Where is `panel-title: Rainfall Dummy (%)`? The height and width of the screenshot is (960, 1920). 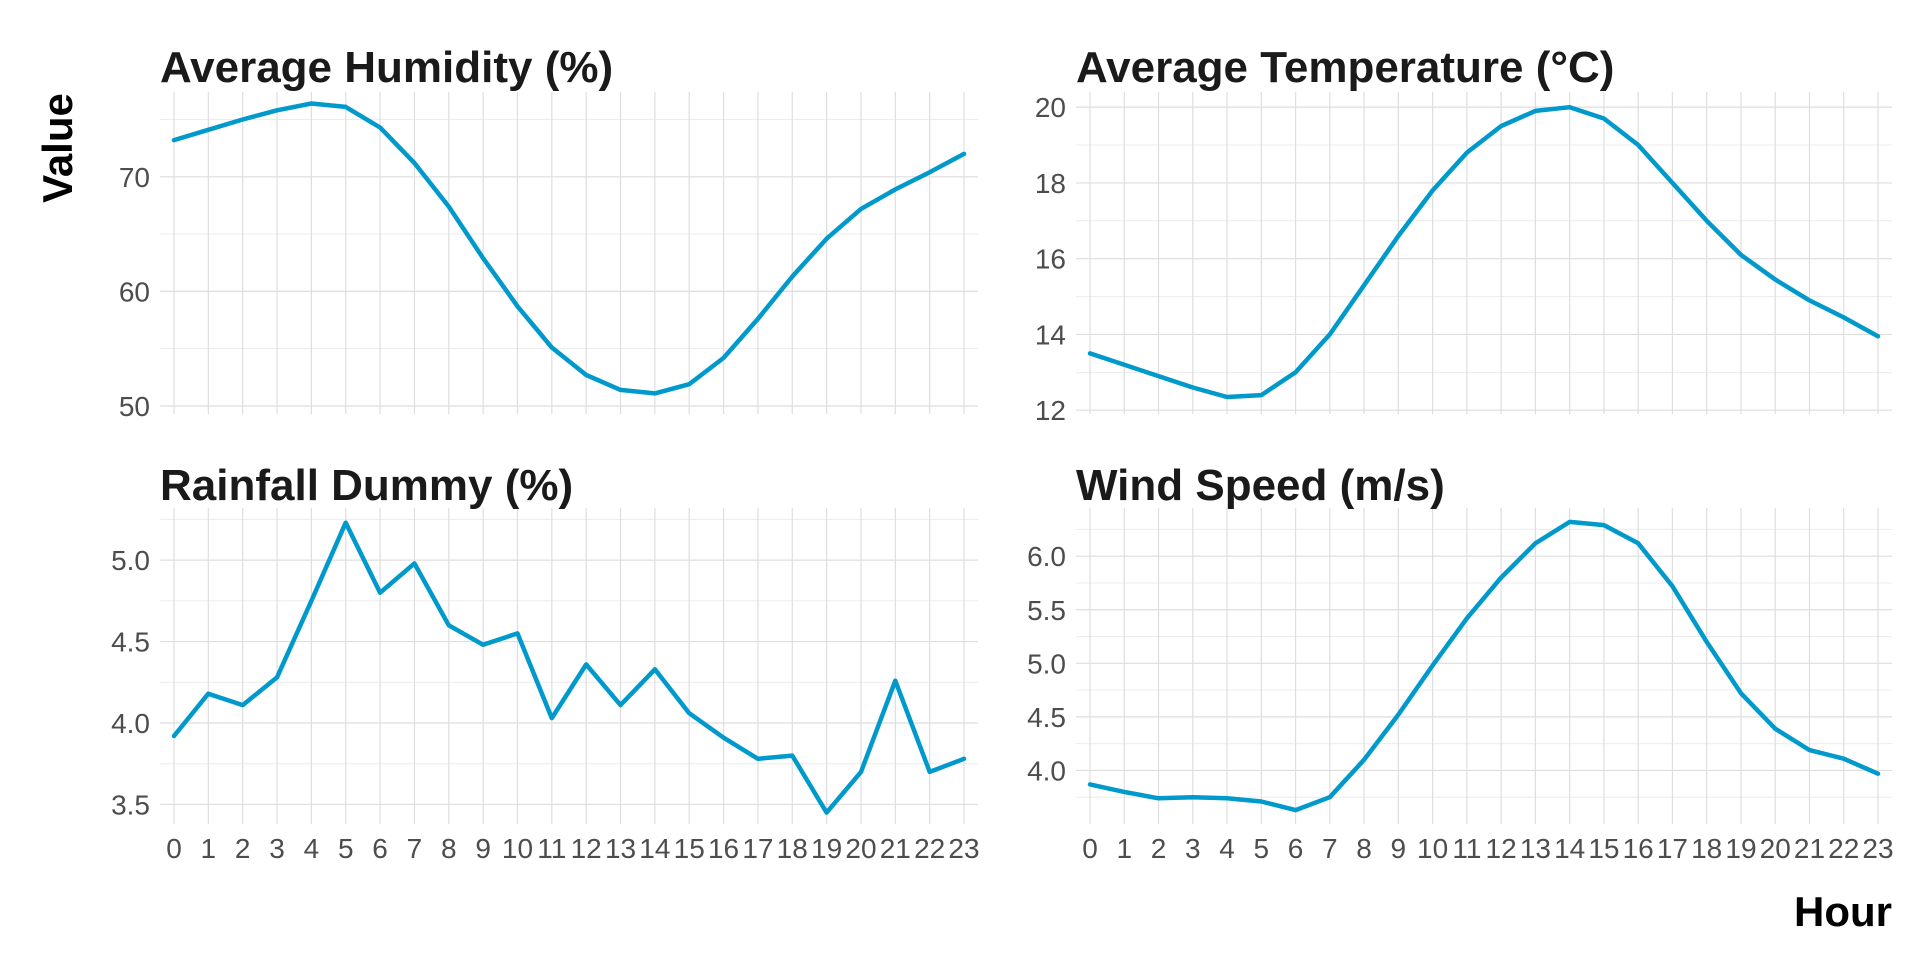 panel-title: Rainfall Dummy (%) is located at coordinates (366, 485).